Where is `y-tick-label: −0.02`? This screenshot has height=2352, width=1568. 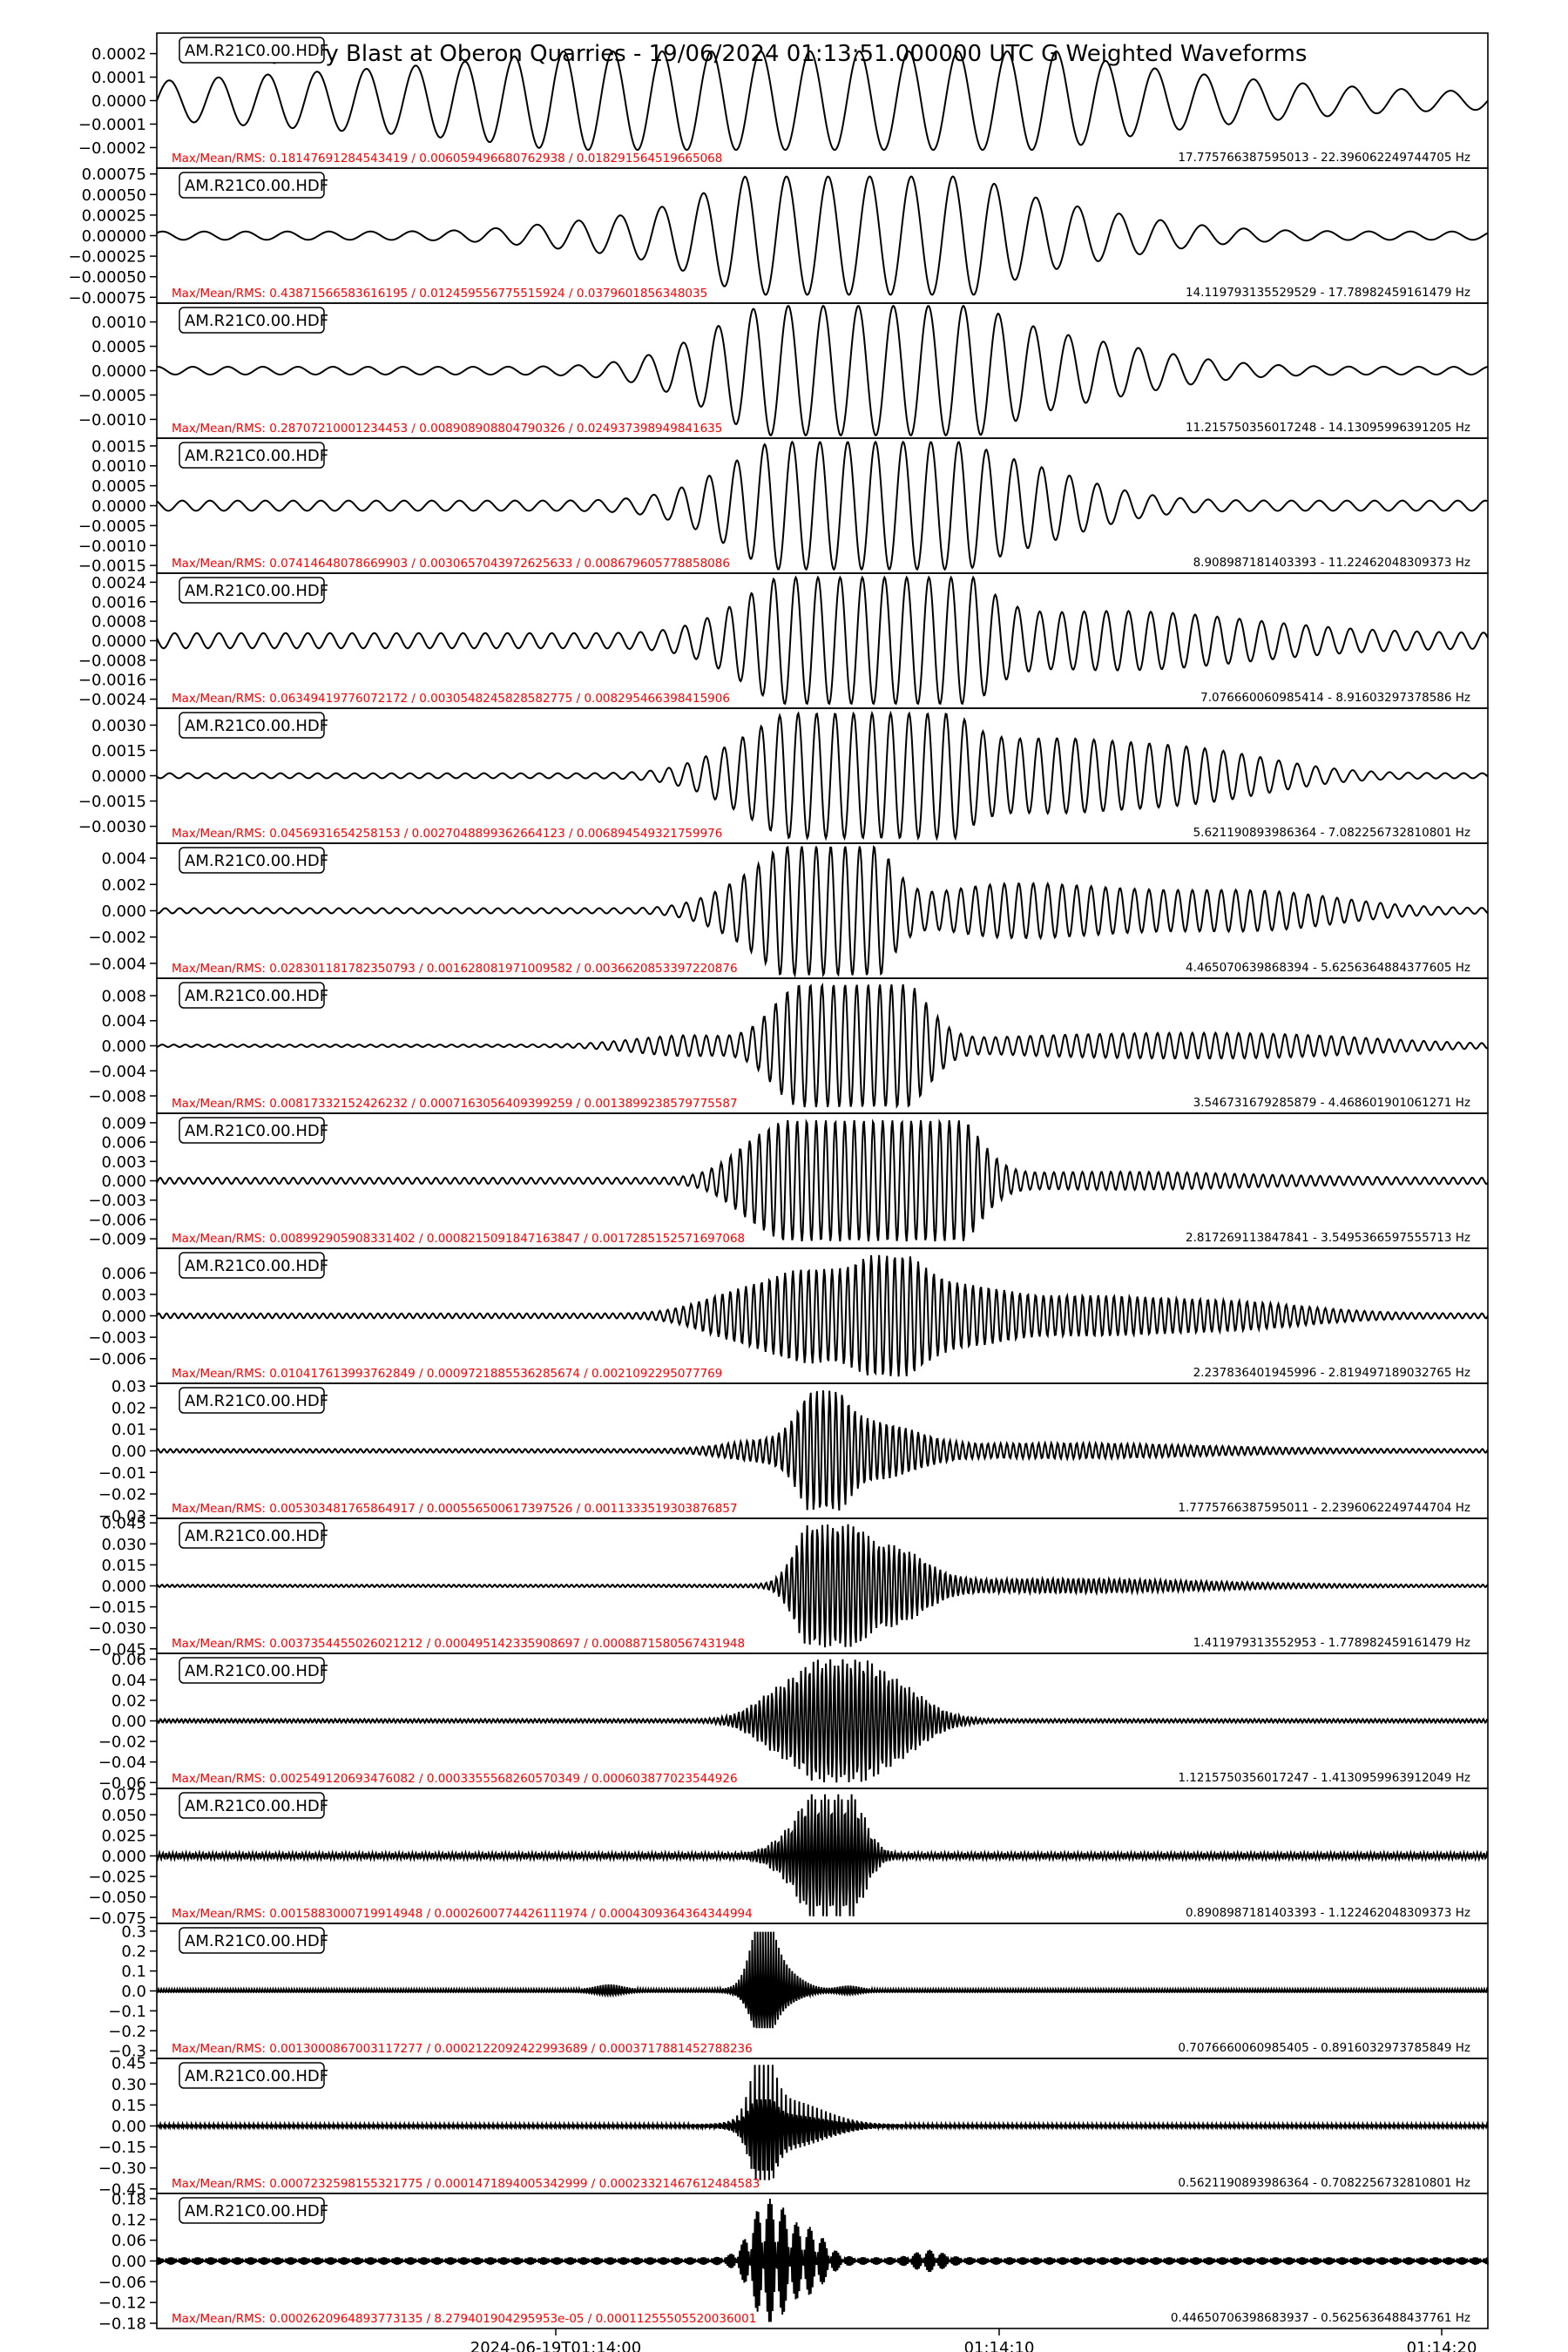
y-tick-label: −0.02 is located at coordinates (122, 1495).